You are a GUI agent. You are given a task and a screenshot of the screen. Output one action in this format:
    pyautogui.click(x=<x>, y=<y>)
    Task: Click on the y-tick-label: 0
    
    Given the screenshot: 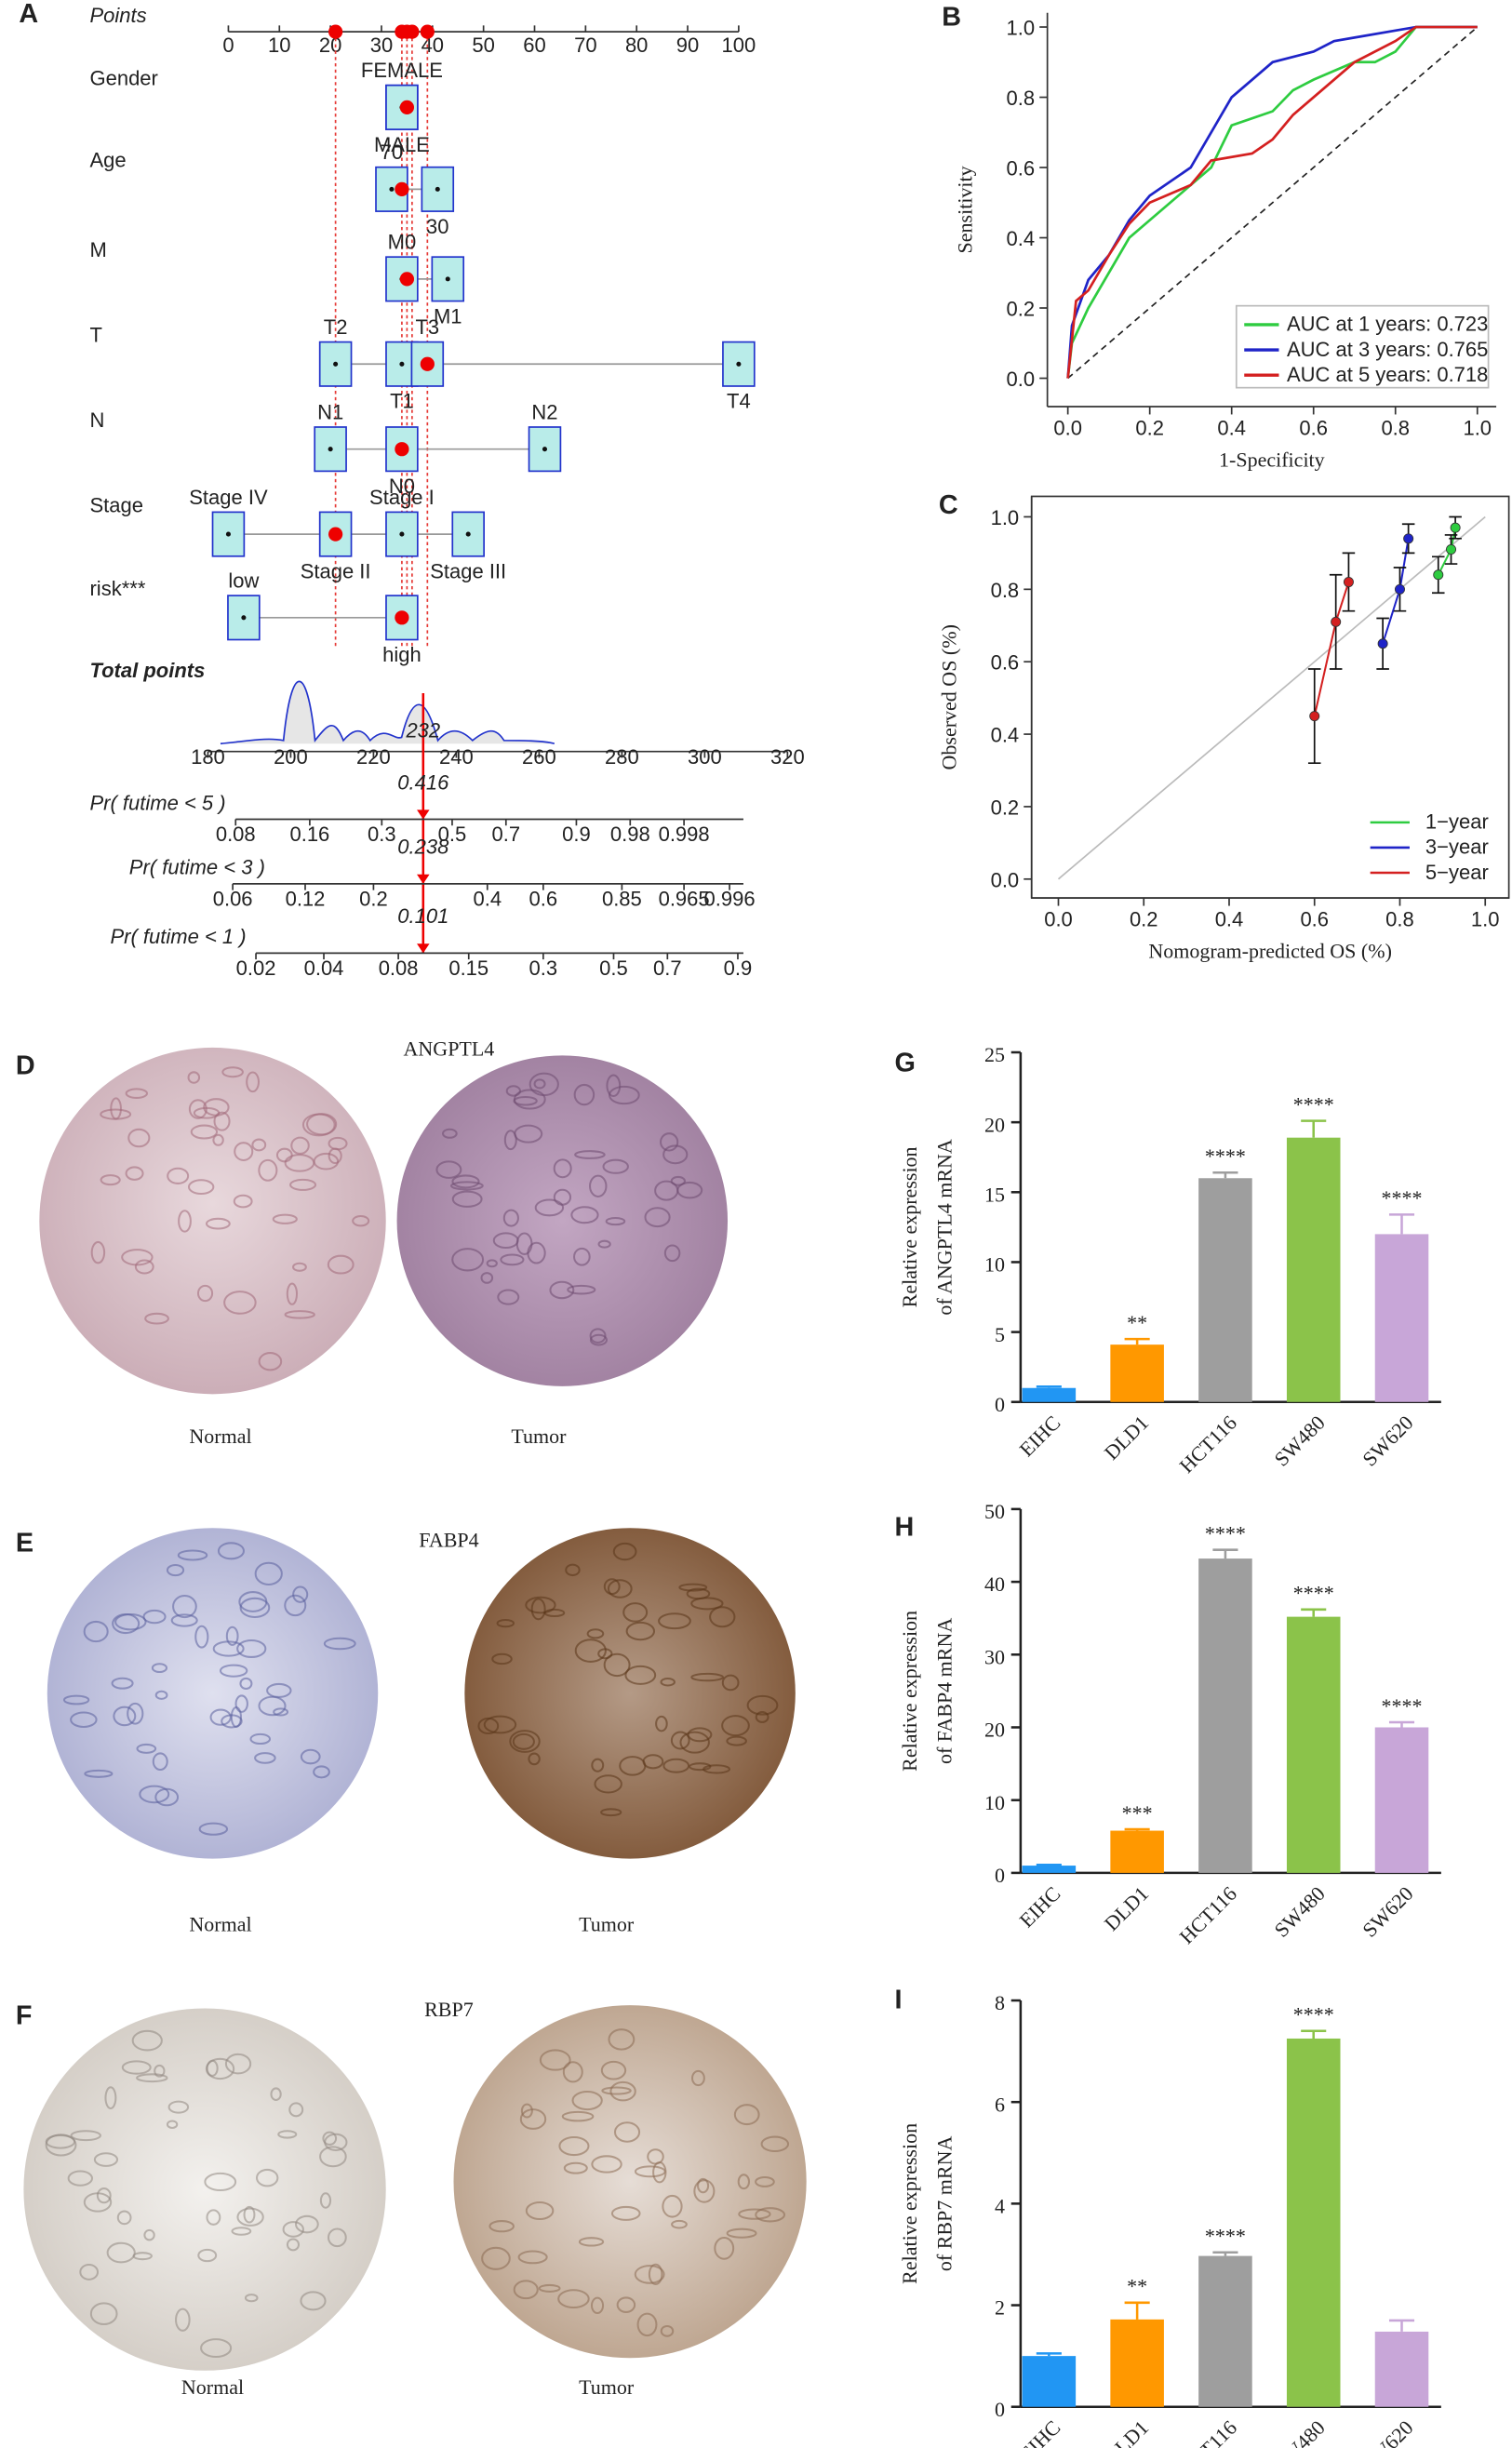 What is the action you would take?
    pyautogui.click(x=1000, y=1875)
    